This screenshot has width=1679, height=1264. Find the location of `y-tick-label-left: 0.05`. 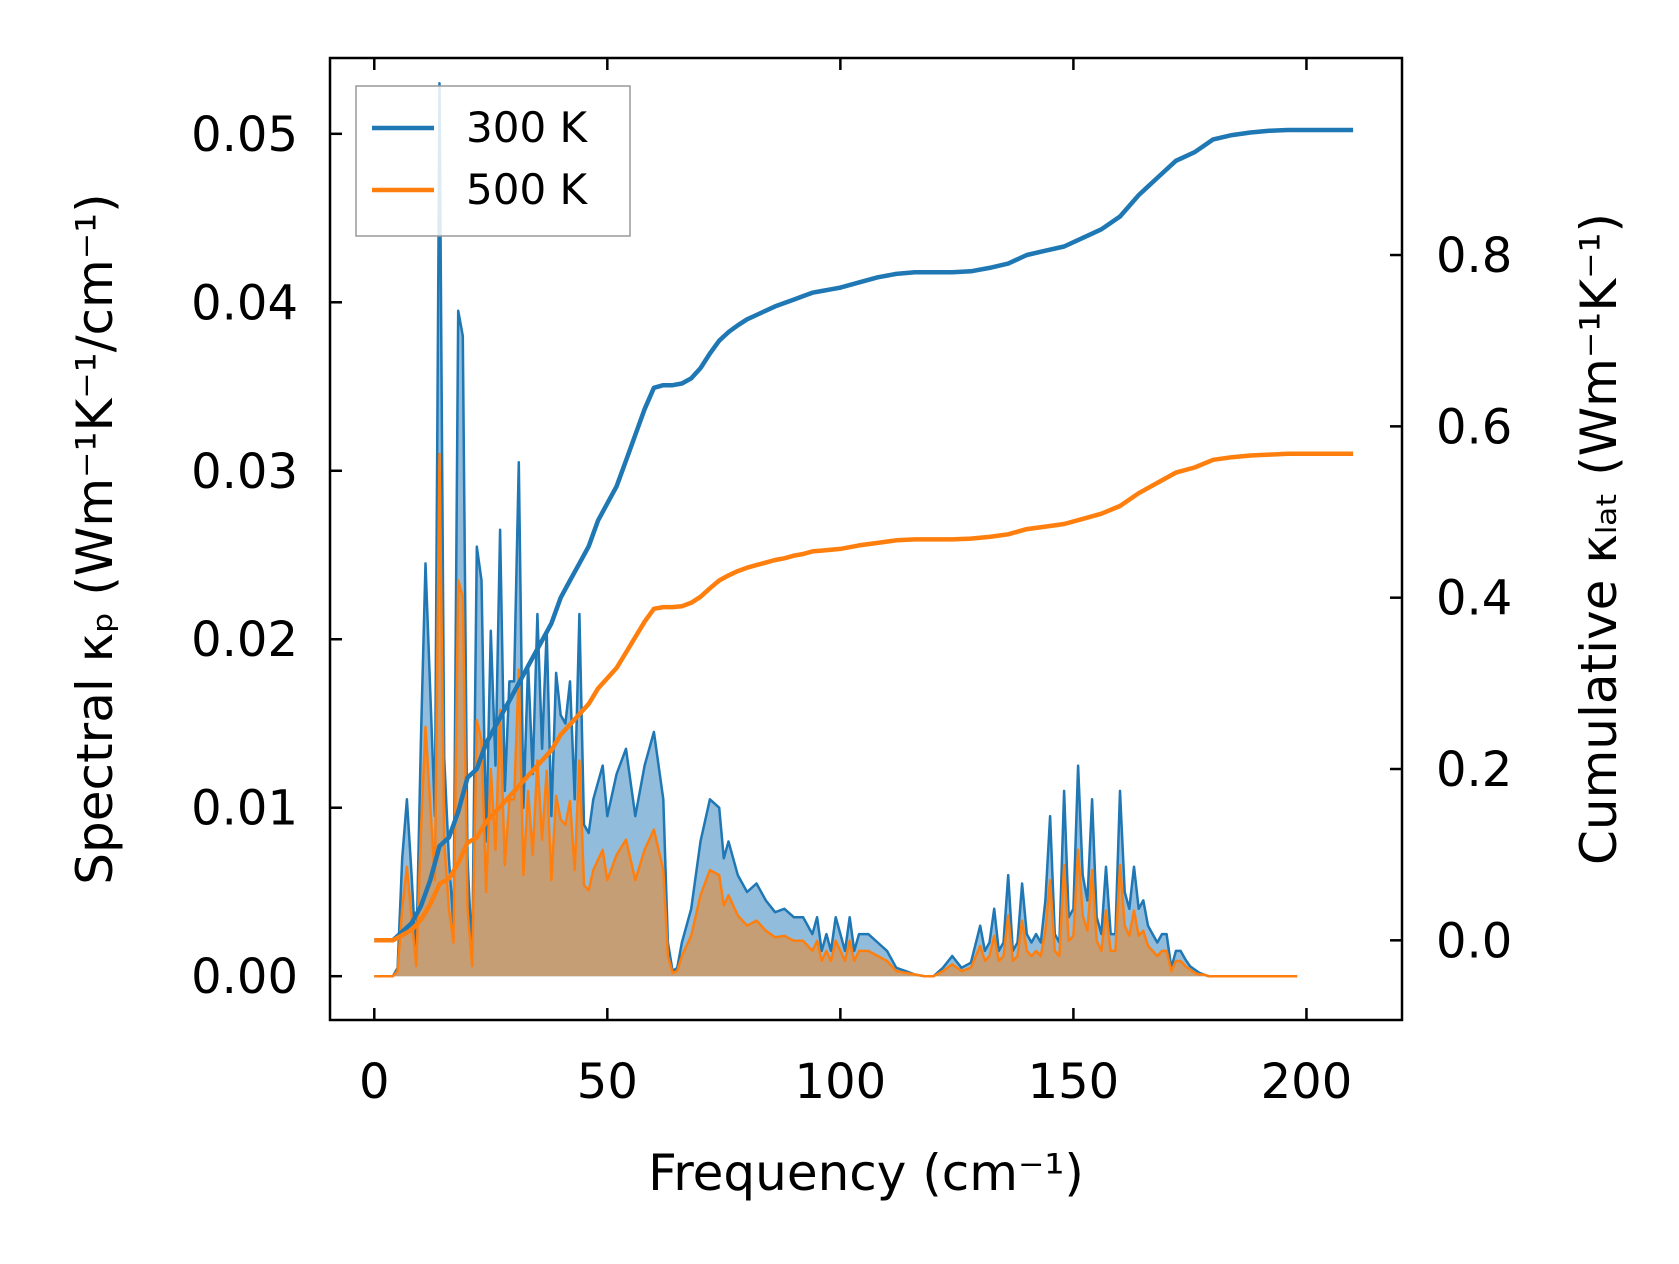

y-tick-label-left: 0.05 is located at coordinates (244, 135).